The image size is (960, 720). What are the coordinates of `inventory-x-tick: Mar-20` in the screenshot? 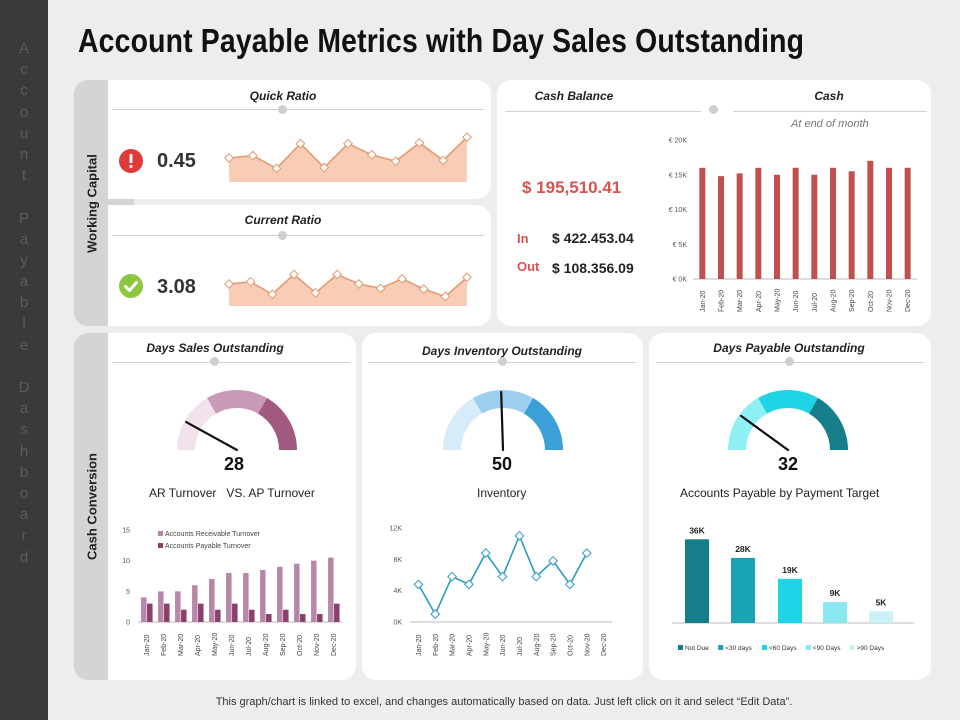 It's located at (453, 645).